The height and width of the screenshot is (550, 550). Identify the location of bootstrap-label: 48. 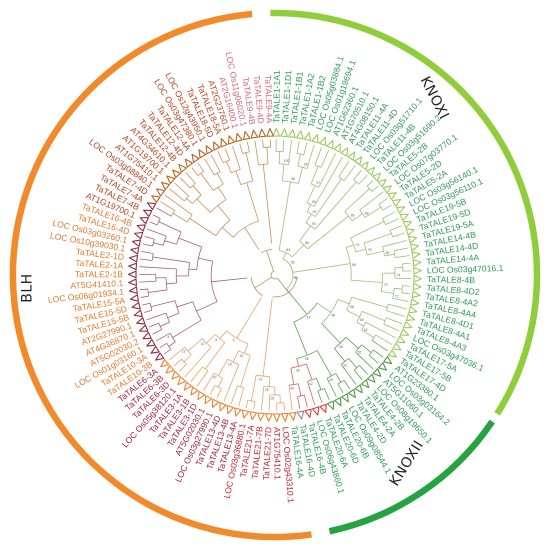
(333, 316).